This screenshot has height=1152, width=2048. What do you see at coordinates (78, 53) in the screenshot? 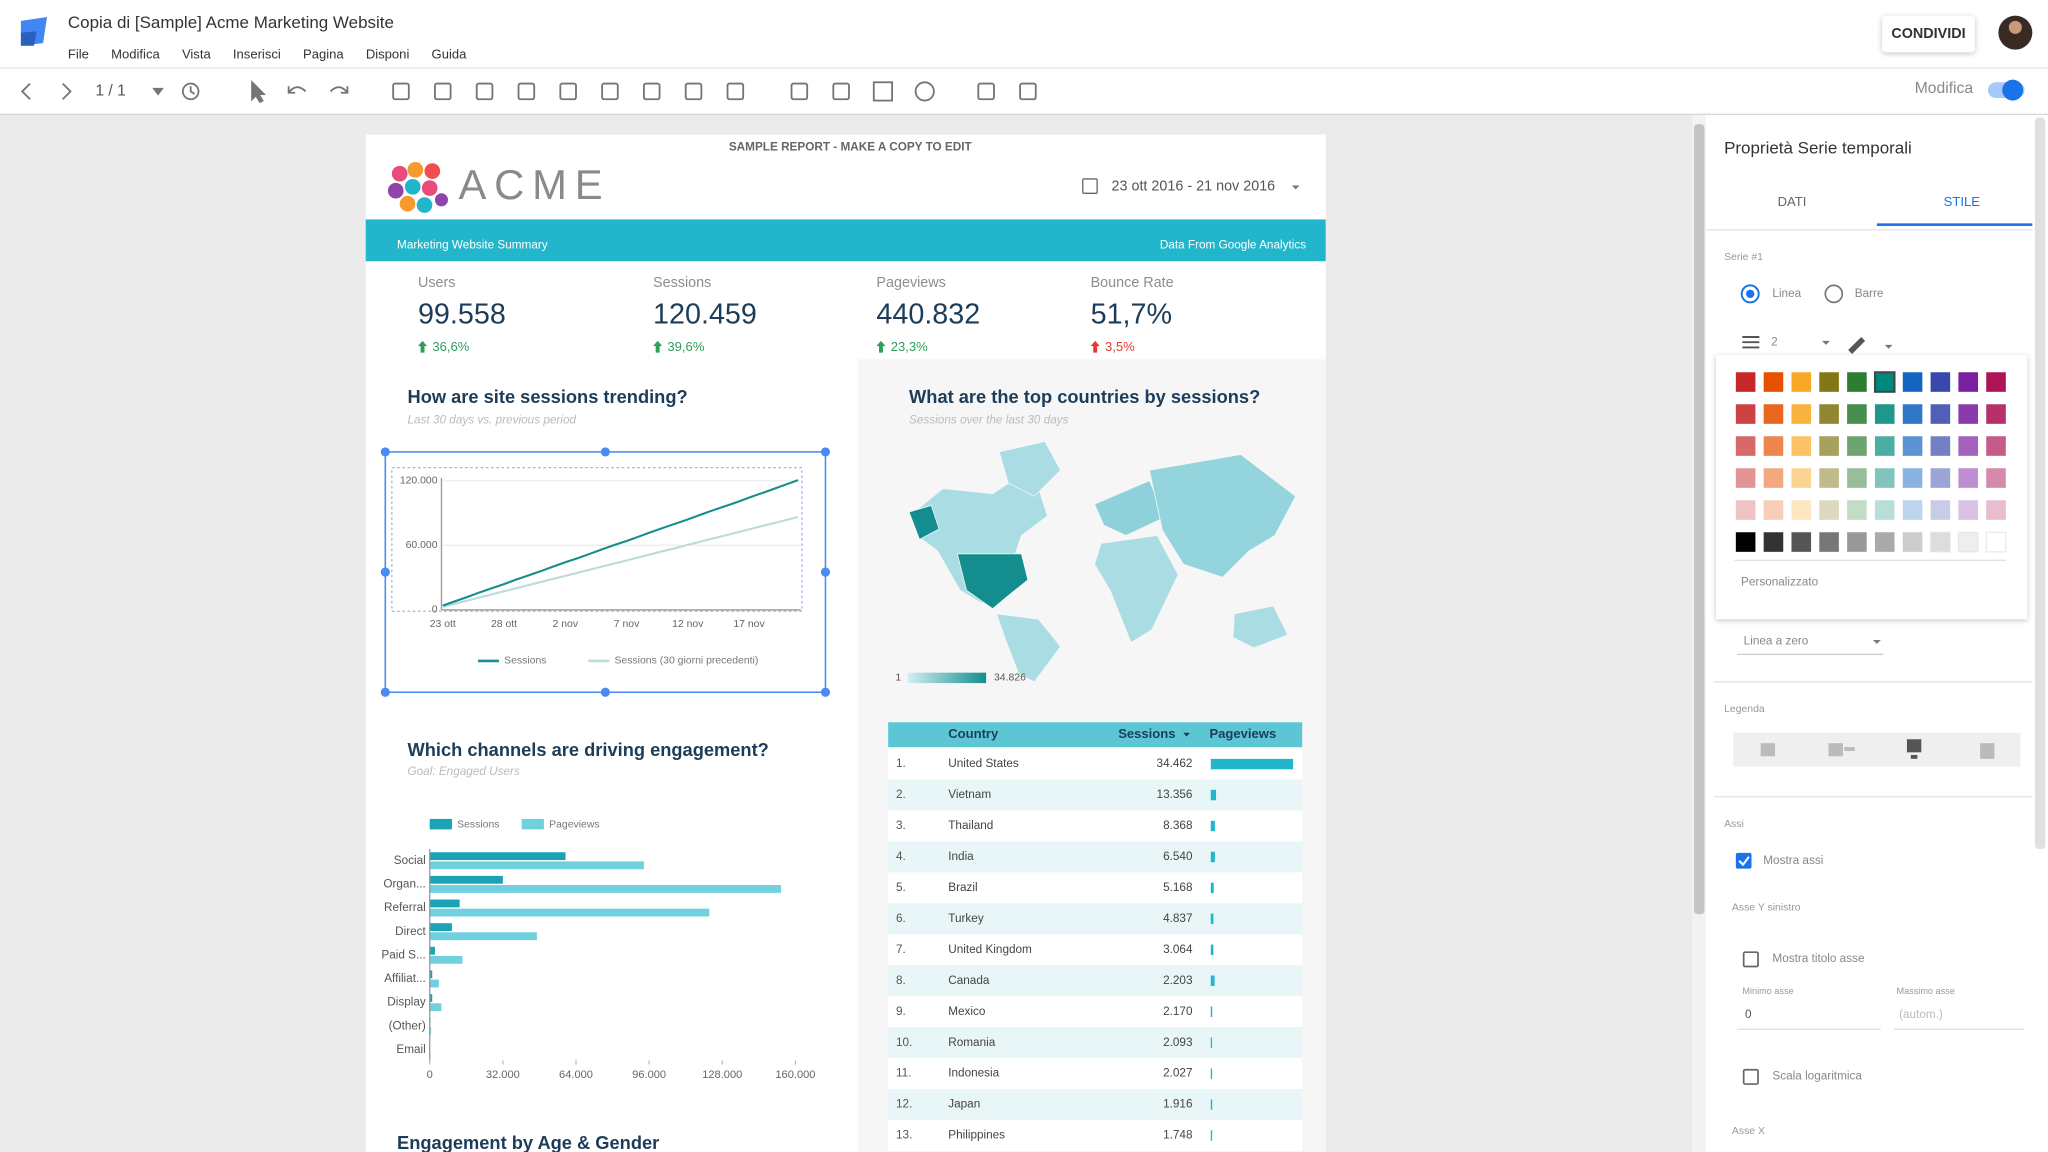
I see `menu-item: File` at bounding box center [78, 53].